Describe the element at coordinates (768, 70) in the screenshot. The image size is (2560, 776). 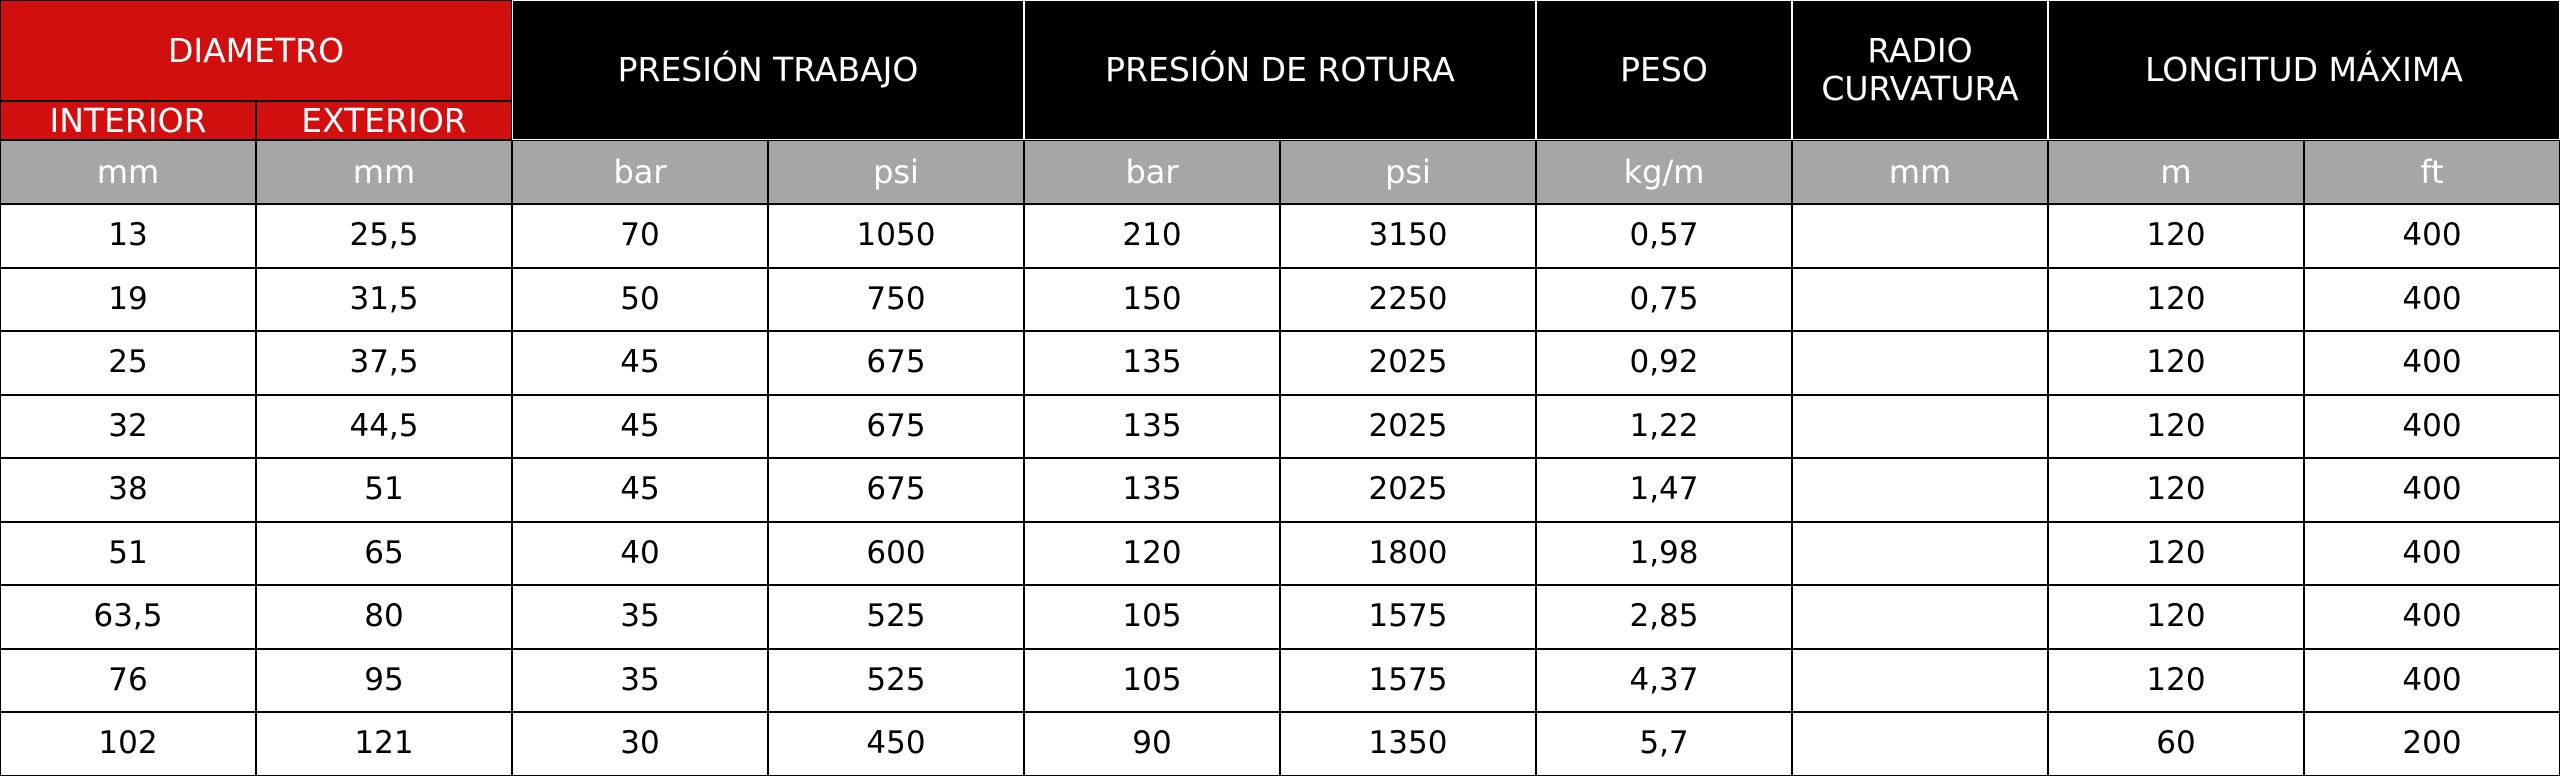
I see `group-header: PRESIÓN TRABAJO` at that location.